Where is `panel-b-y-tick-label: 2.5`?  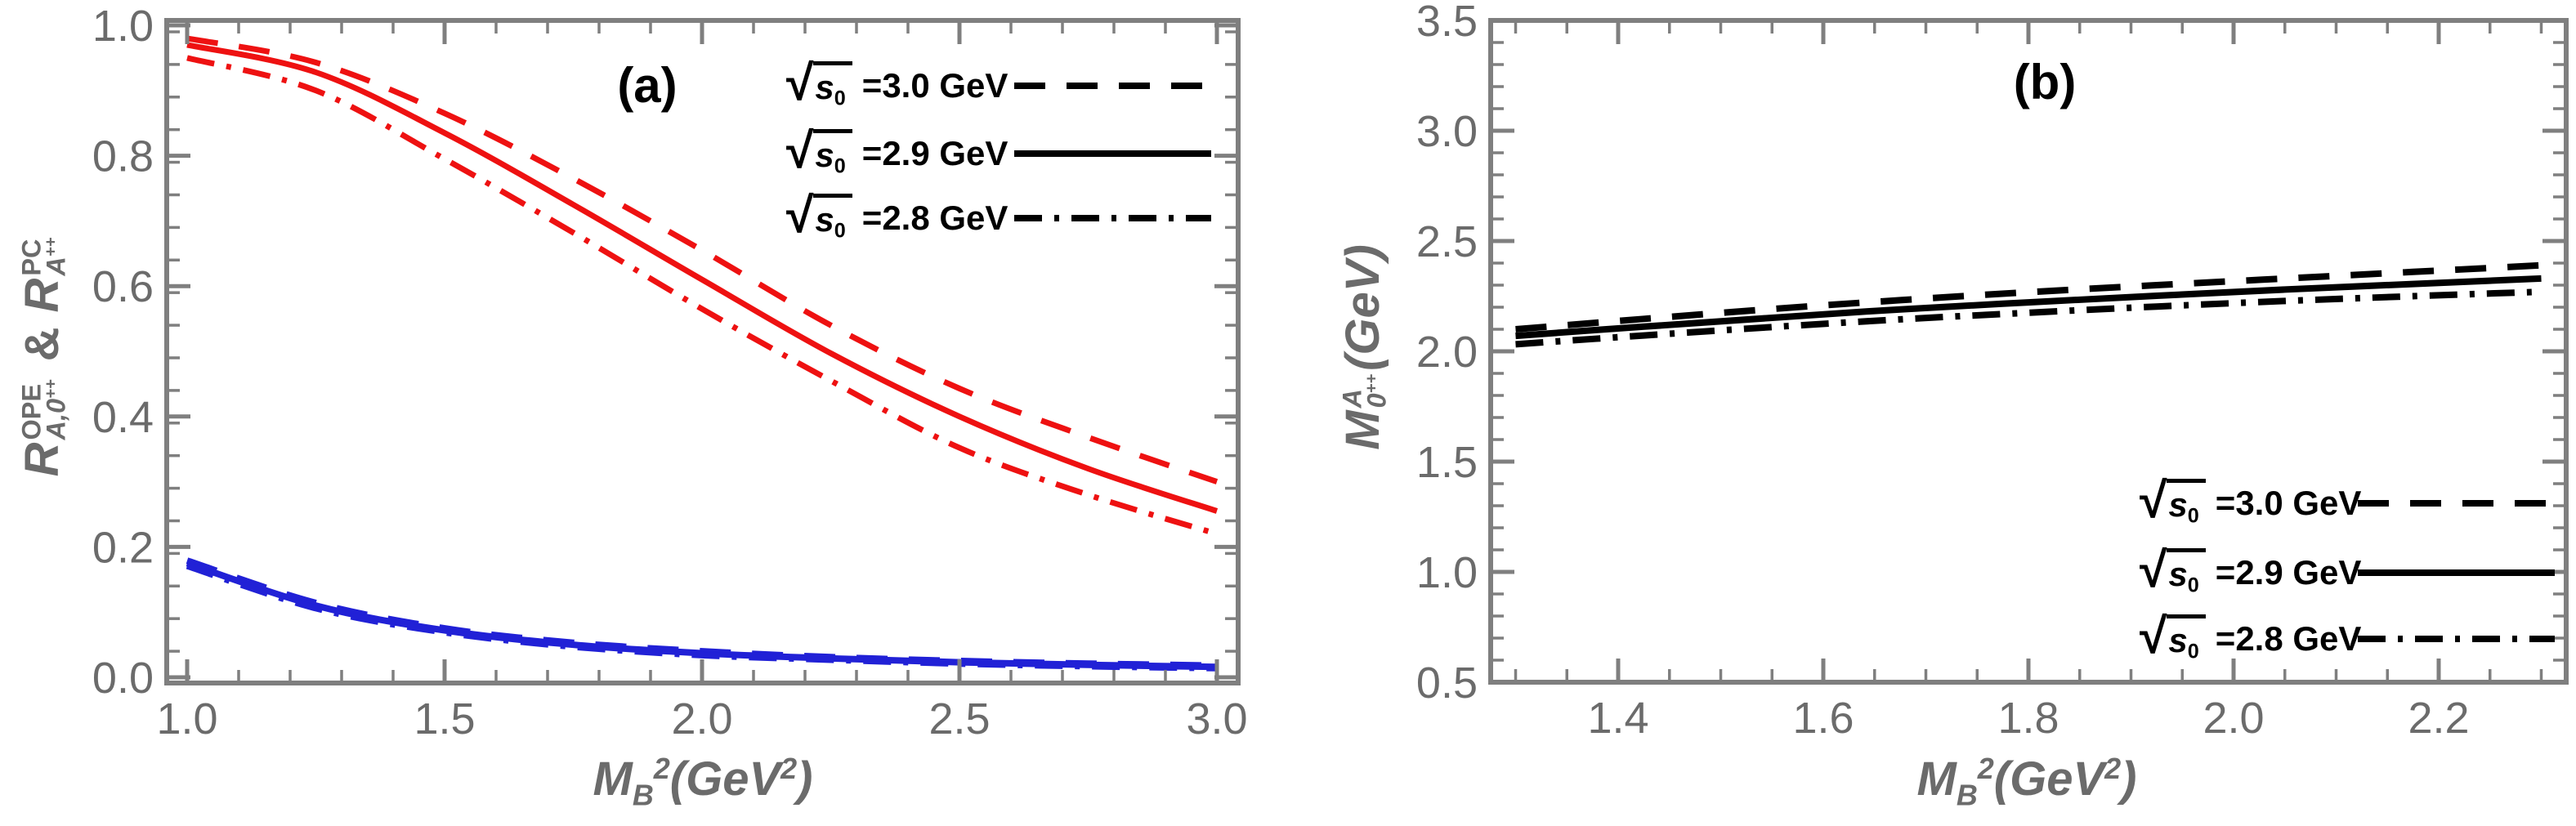 panel-b-y-tick-label: 2.5 is located at coordinates (1447, 241).